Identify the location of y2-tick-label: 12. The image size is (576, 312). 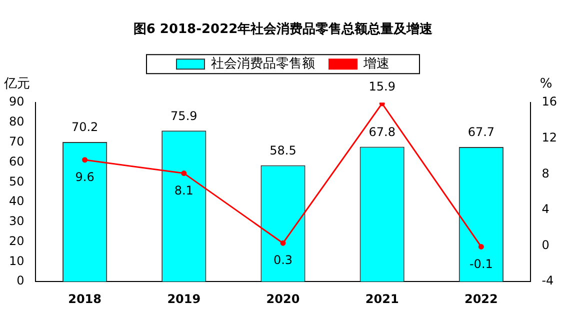
(550, 137).